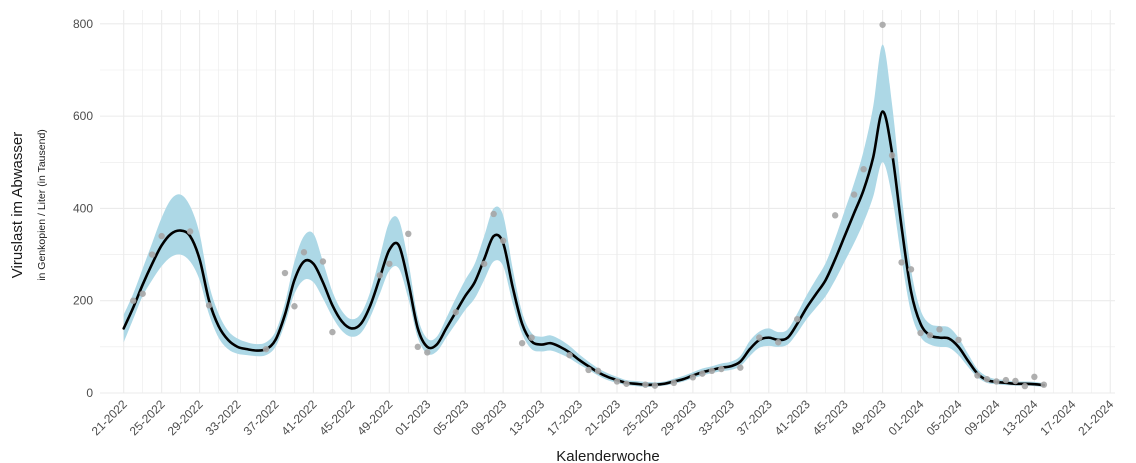 This screenshot has height=463, width=1136. What do you see at coordinates (944, 417) in the screenshot?
I see `x-tick-label: 05-2024` at bounding box center [944, 417].